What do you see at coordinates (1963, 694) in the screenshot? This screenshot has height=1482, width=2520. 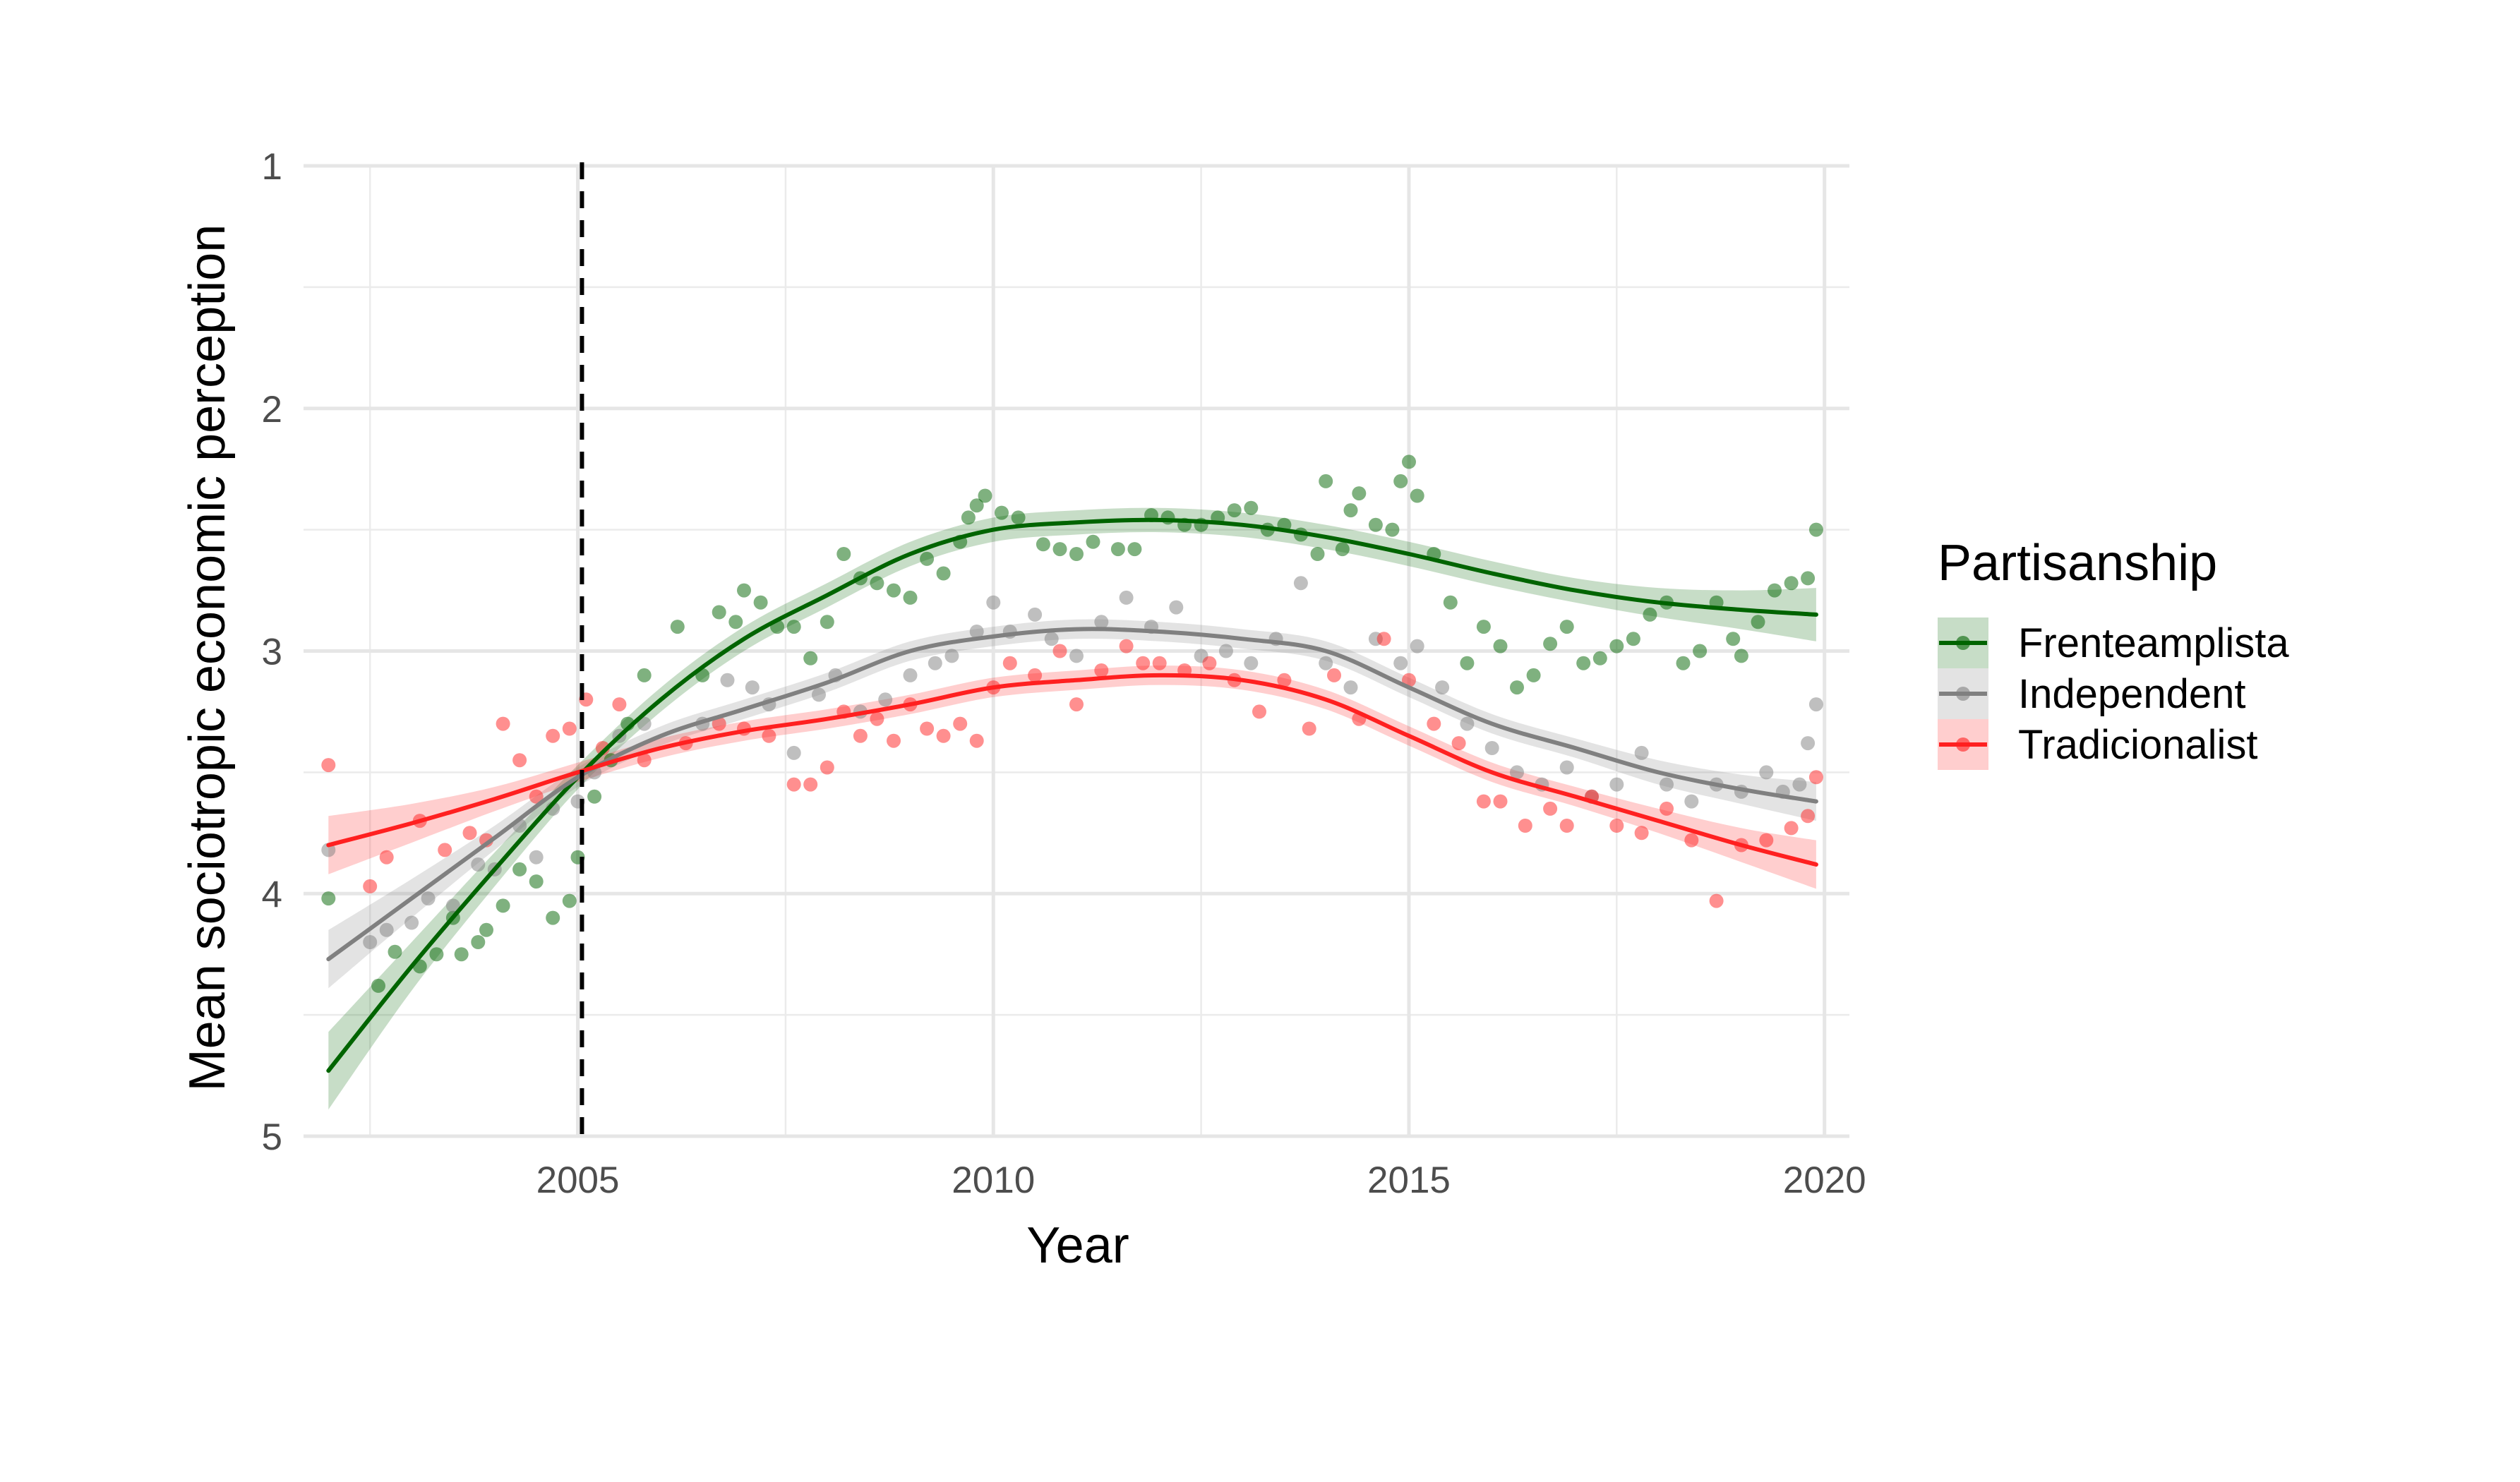 I see `legend-key-point` at bounding box center [1963, 694].